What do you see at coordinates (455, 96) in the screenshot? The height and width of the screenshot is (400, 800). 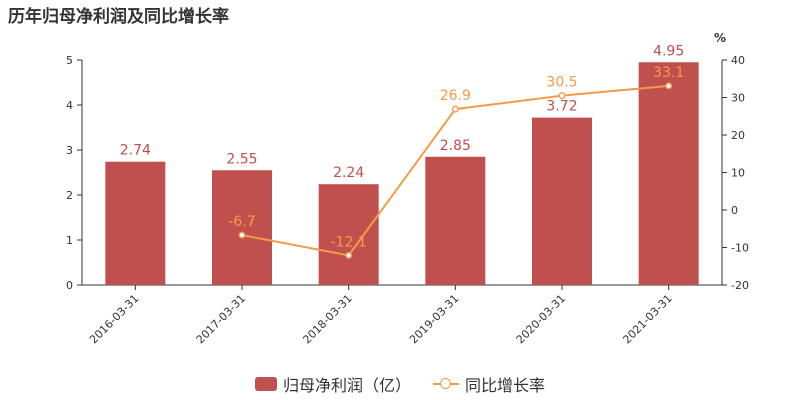 I see `growth-data-label: 26.9` at bounding box center [455, 96].